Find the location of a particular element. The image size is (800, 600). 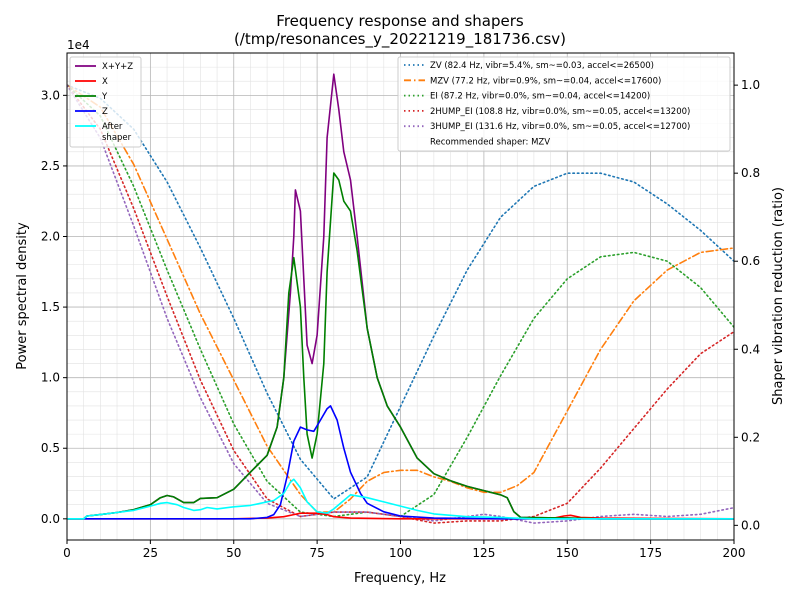

y2-tick-label: 0.2 is located at coordinates (750, 437).